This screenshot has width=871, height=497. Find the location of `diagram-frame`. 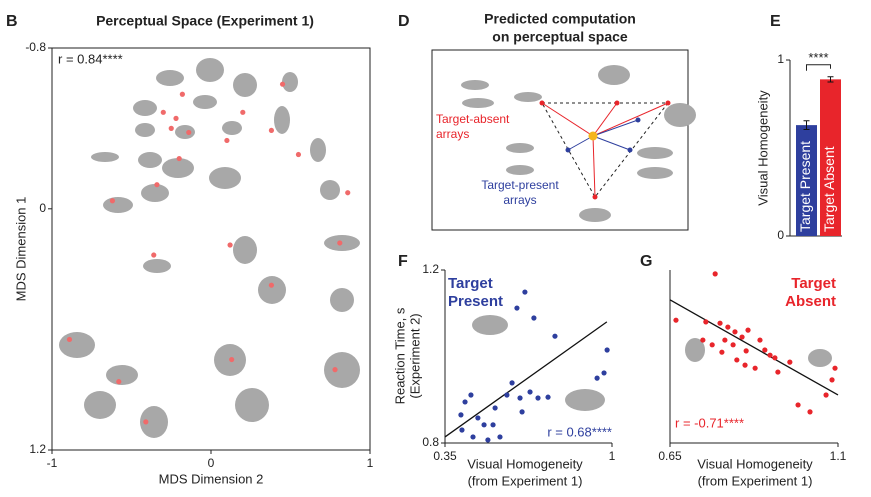

diagram-frame is located at coordinates (560, 140).